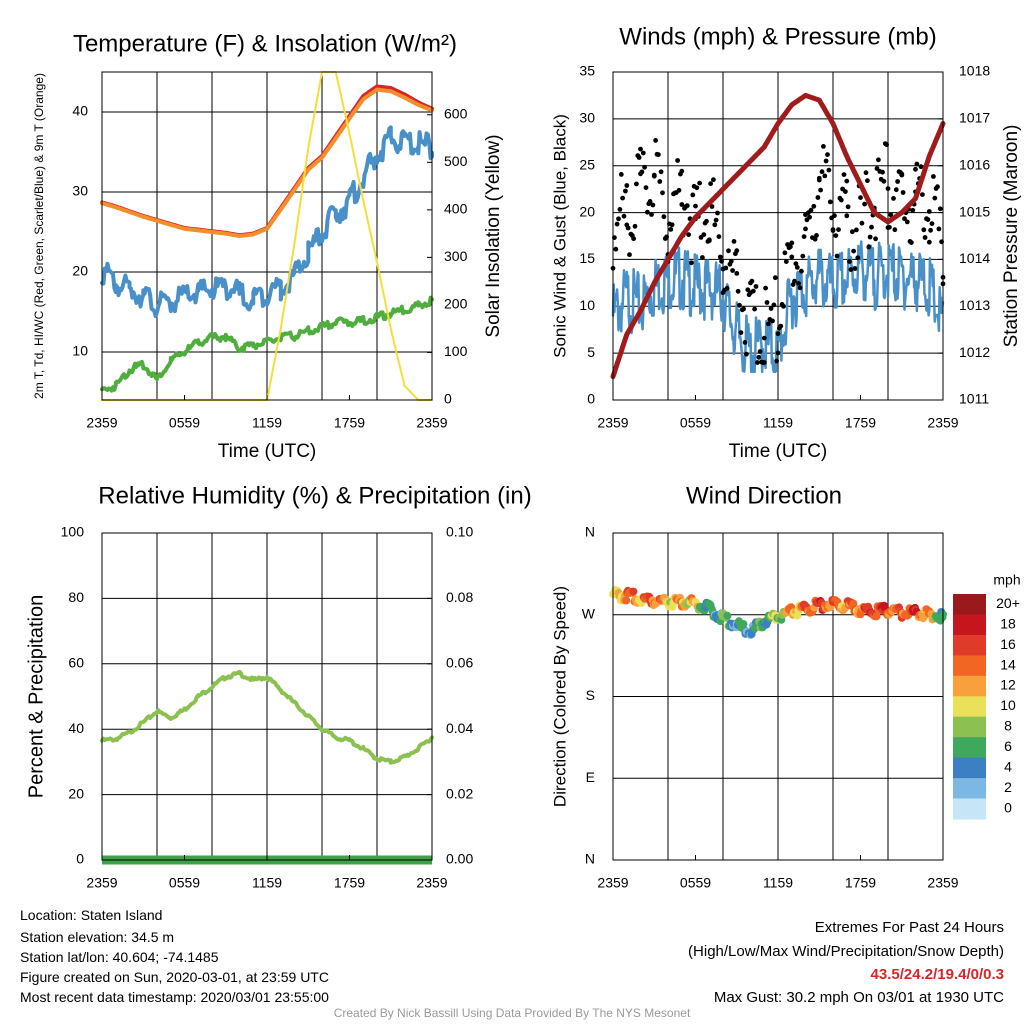 The width and height of the screenshot is (1024, 1024). Describe the element at coordinates (1008, 726) in the screenshot. I see `colorbar-label: 8` at that location.